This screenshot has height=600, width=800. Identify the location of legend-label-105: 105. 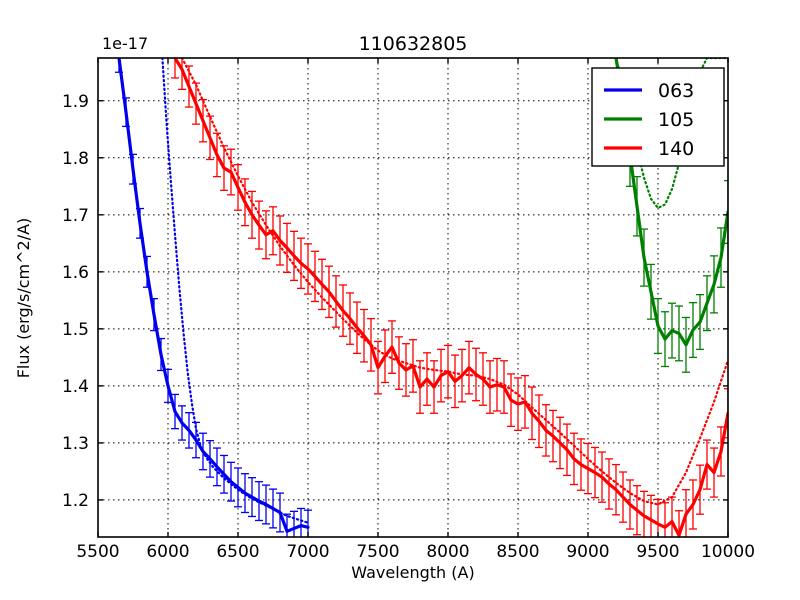
(676, 120).